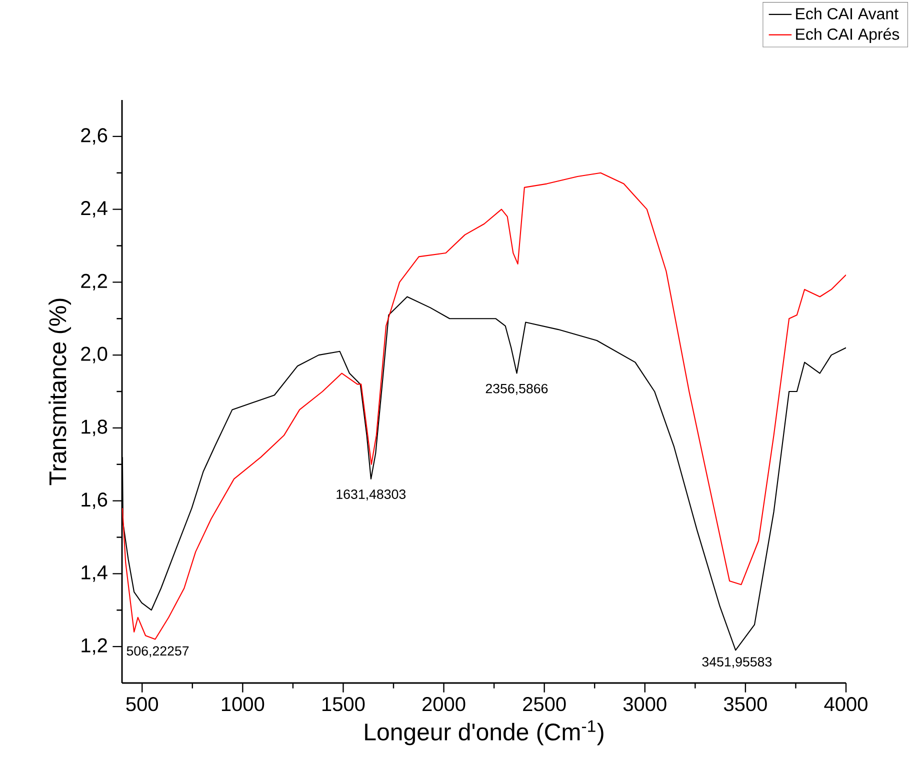  What do you see at coordinates (847, 14) in the screenshot?
I see `legend-label: Ech CAI Avant` at bounding box center [847, 14].